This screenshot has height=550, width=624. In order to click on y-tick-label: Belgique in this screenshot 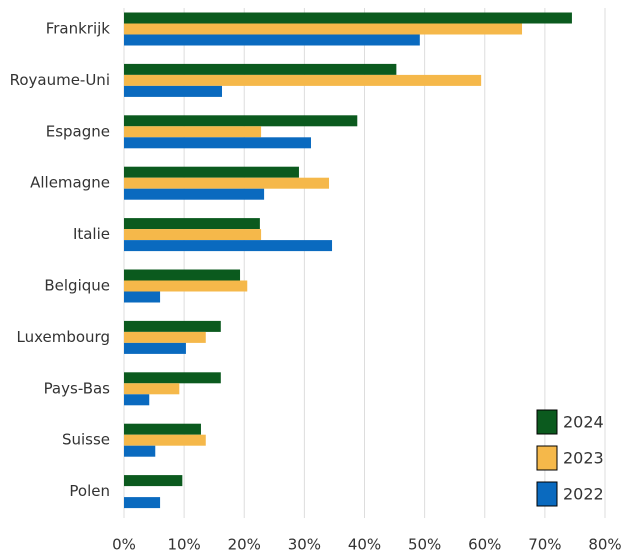, I will do `click(77, 286)`.